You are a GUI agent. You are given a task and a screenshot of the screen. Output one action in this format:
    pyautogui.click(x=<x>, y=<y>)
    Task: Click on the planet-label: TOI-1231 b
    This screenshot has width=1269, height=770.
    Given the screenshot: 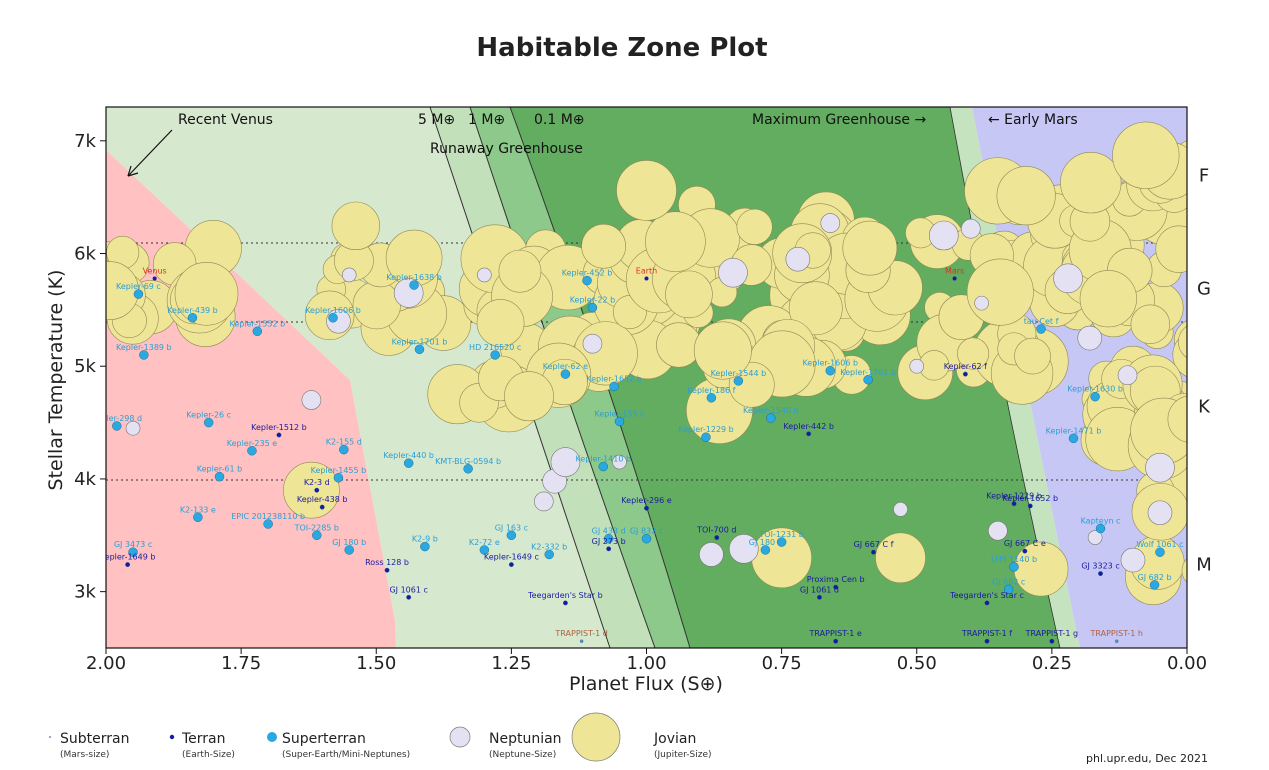 What is the action you would take?
    pyautogui.click(x=780, y=534)
    